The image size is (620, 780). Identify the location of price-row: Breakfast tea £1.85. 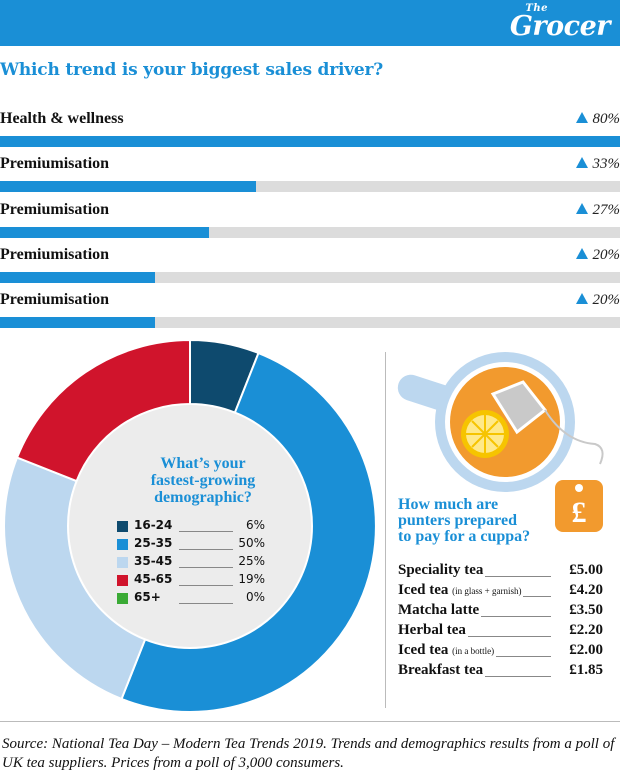
(500, 672).